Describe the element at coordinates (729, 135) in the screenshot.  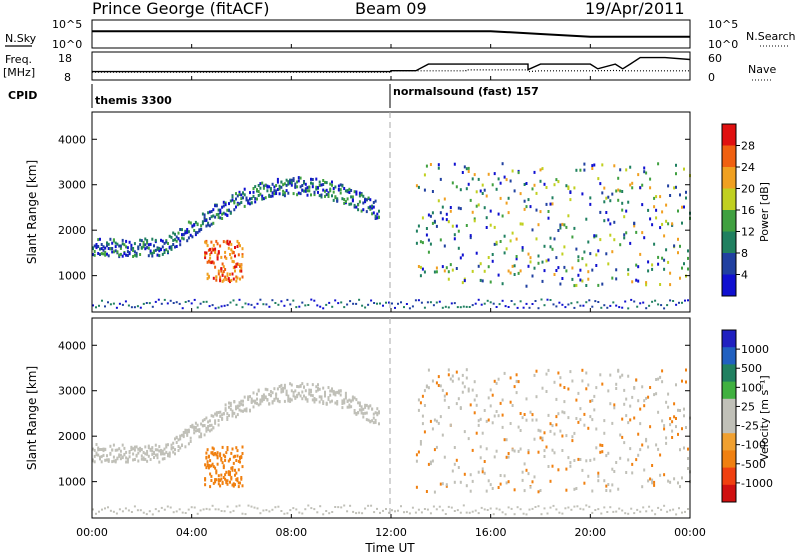
I see `colorbar-swatch` at that location.